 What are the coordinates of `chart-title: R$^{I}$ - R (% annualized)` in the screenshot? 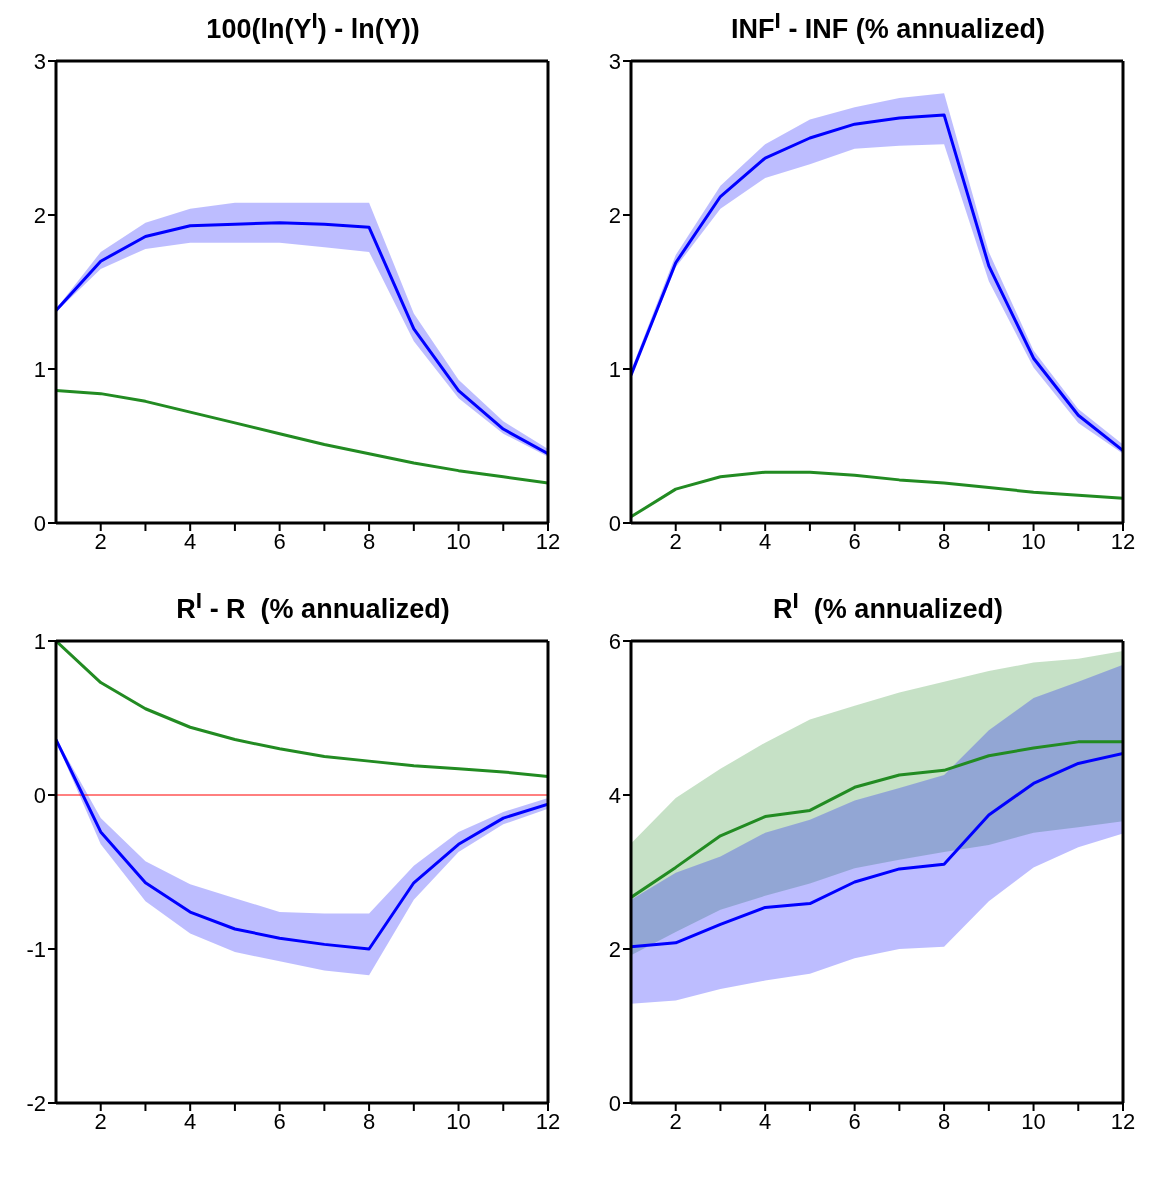 It's located at (313, 607).